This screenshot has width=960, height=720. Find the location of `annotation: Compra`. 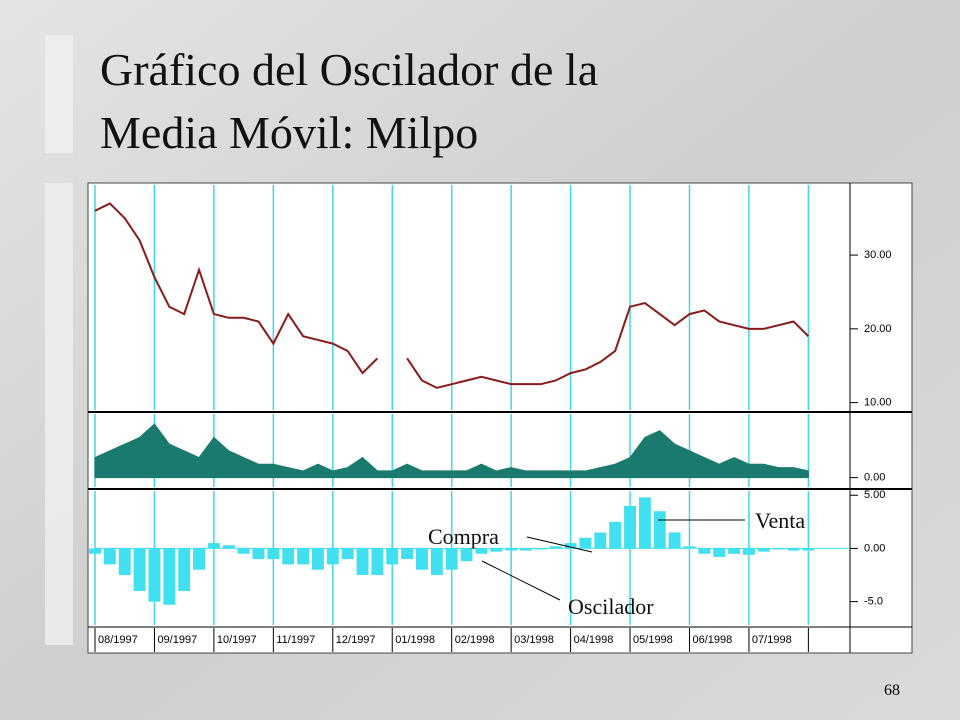

annotation: Compra is located at coordinates (463, 536).